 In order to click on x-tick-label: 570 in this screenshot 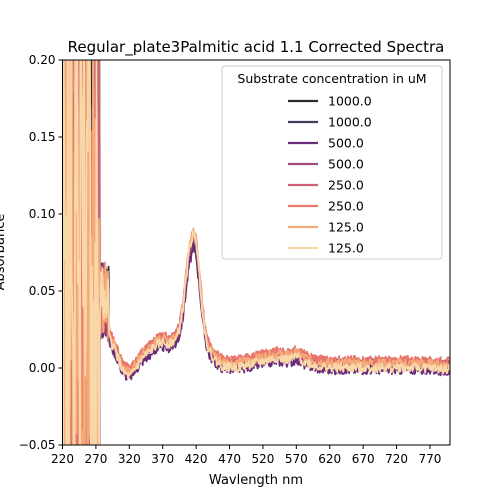, I will do `click(296, 459)`.